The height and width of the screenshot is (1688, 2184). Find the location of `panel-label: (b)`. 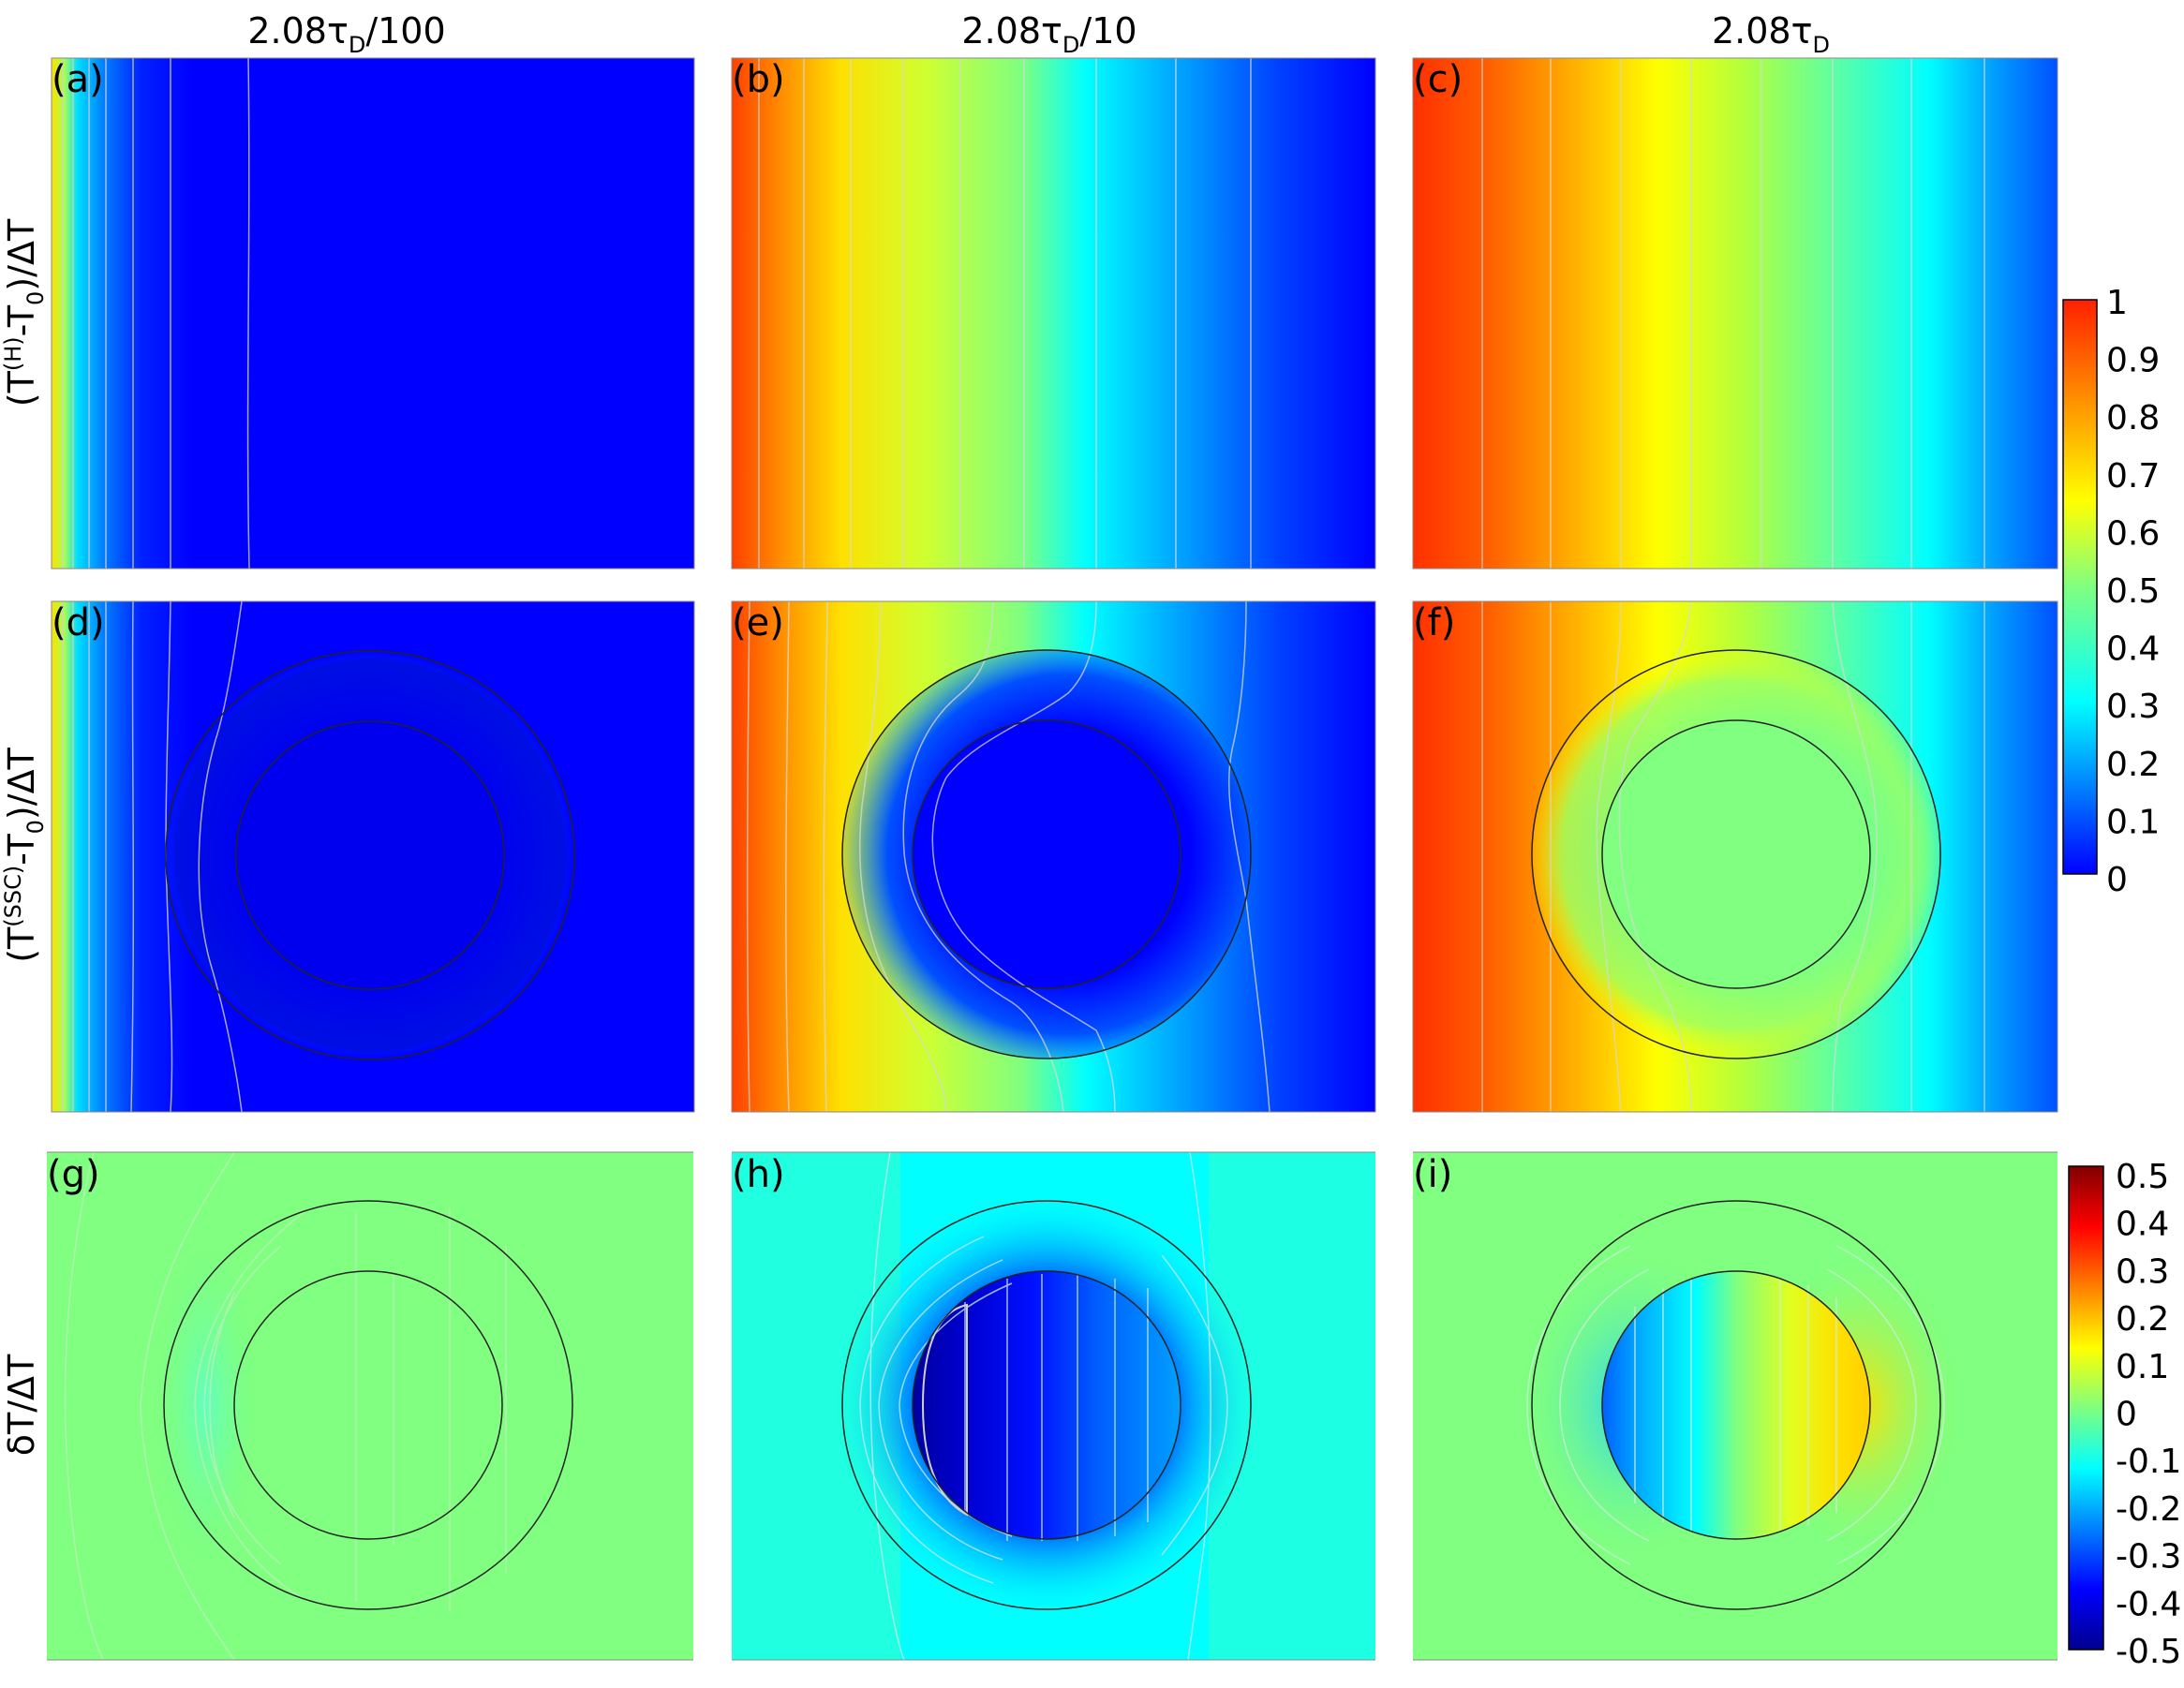

panel-label: (b) is located at coordinates (758, 79).